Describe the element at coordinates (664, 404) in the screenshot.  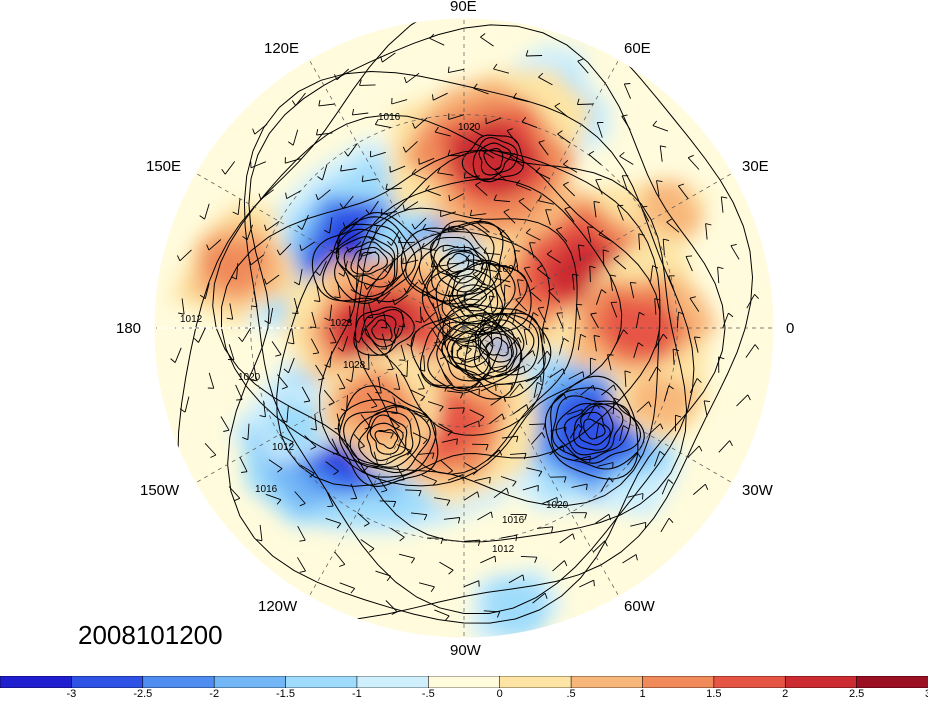
I see `anomaly-patch` at that location.